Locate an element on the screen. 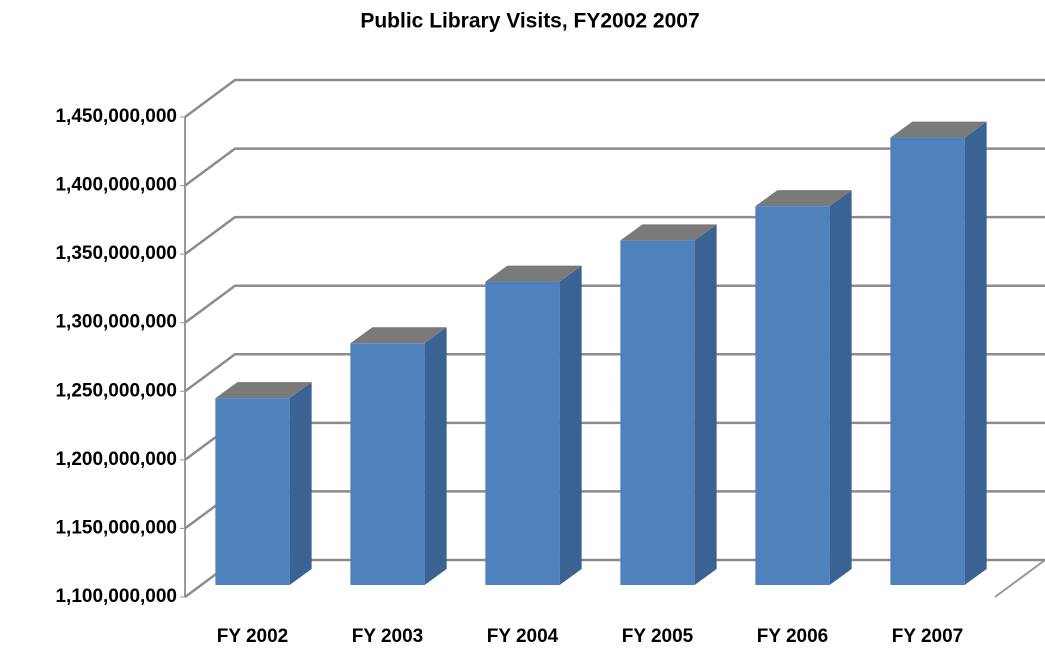  x-tick-label: FY 2005 is located at coordinates (658, 636).